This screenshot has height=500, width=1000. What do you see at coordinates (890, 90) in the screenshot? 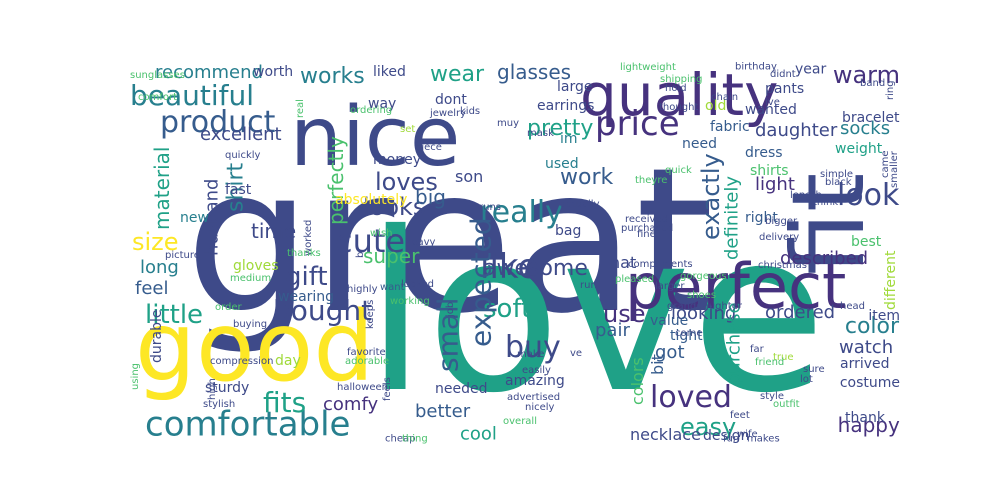
I see `word-ring: ring` at bounding box center [890, 90].